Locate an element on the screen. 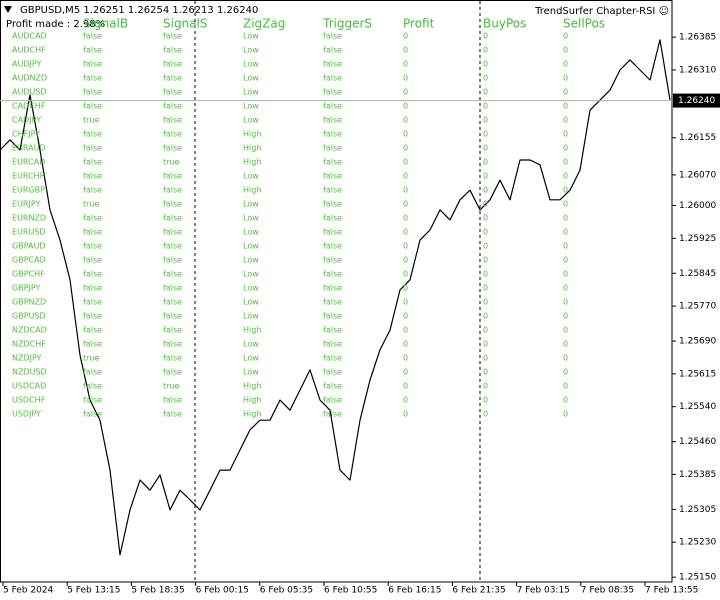  symbol-cell: AUDJPY is located at coordinates (26, 64).